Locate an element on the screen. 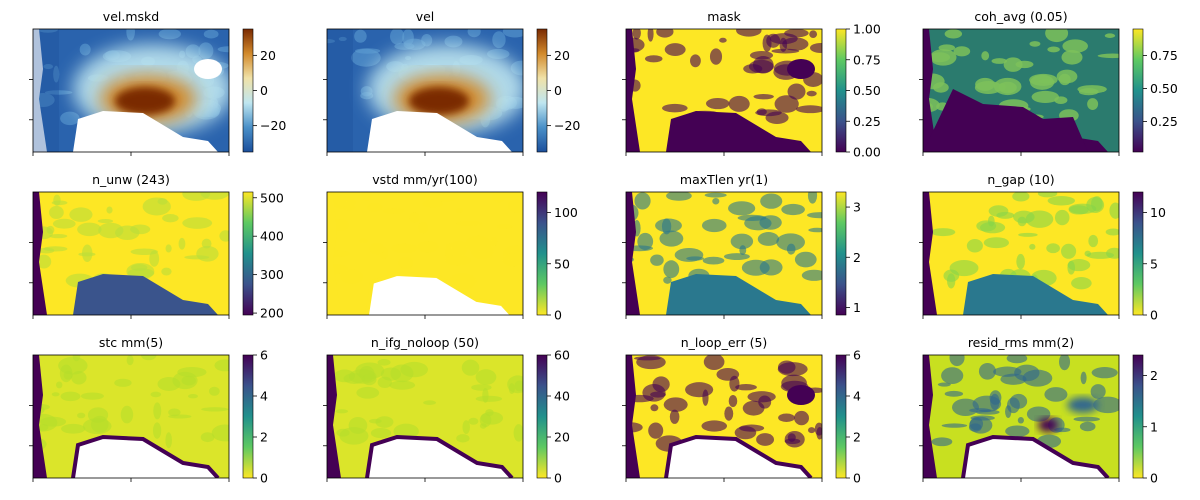  colorbar-tick-label: 50 is located at coordinates (562, 263).